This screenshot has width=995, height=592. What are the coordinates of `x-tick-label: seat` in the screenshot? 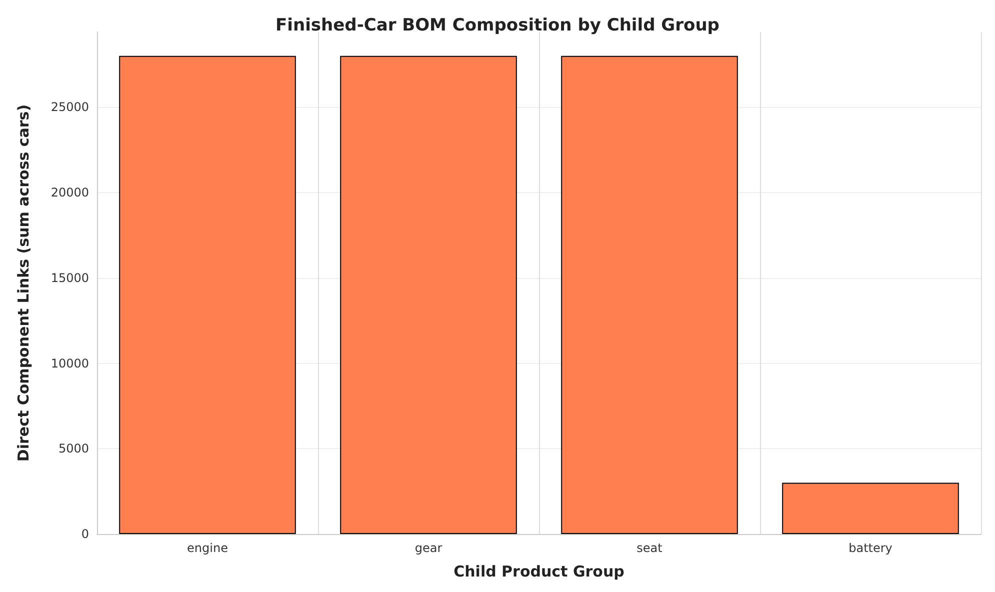 It's located at (649, 548).